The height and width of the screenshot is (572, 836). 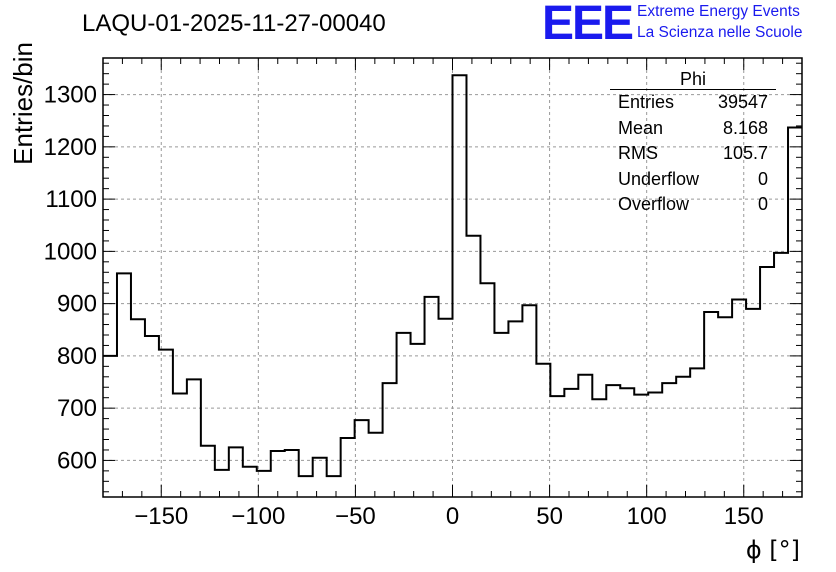 What do you see at coordinates (742, 102) in the screenshot?
I see `stats-value: 39547` at bounding box center [742, 102].